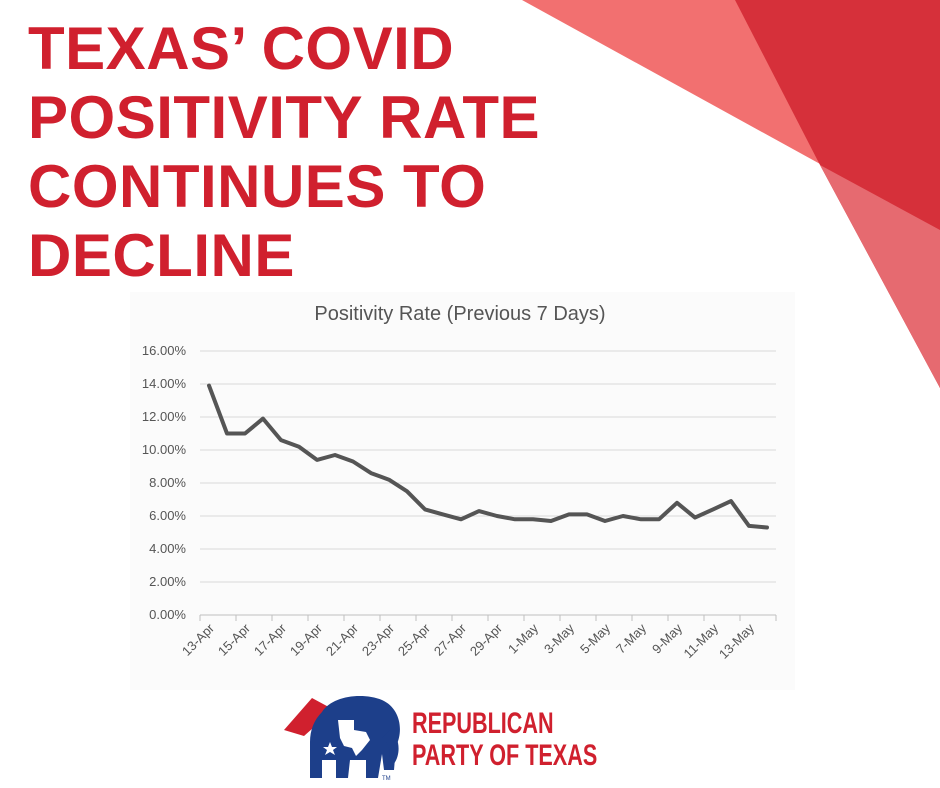 The image size is (940, 788). I want to click on elephant-logo-icon: TM, so click(342, 739).